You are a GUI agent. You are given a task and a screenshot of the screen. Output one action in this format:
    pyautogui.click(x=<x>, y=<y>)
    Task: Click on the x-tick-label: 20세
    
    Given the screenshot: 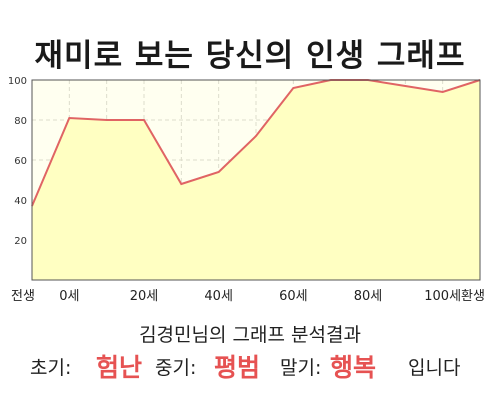 What is the action you would take?
    pyautogui.click(x=144, y=296)
    